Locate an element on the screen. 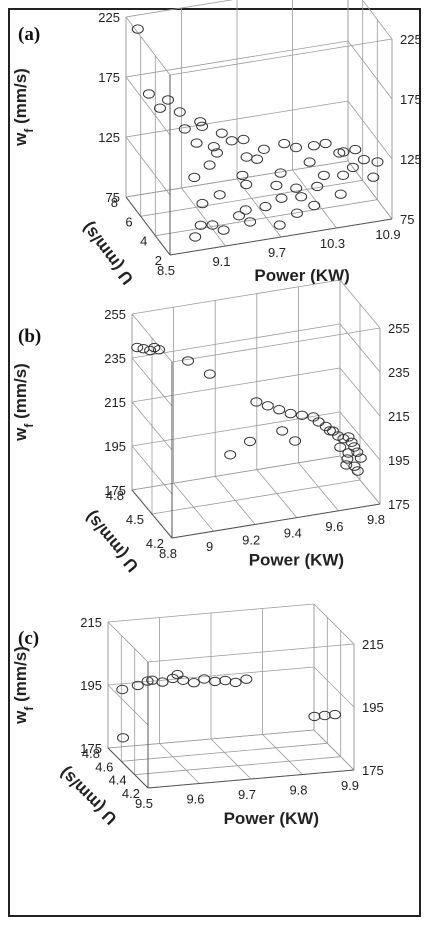 The width and height of the screenshot is (431, 925). z-tick-label-left: 195 is located at coordinates (115, 446).